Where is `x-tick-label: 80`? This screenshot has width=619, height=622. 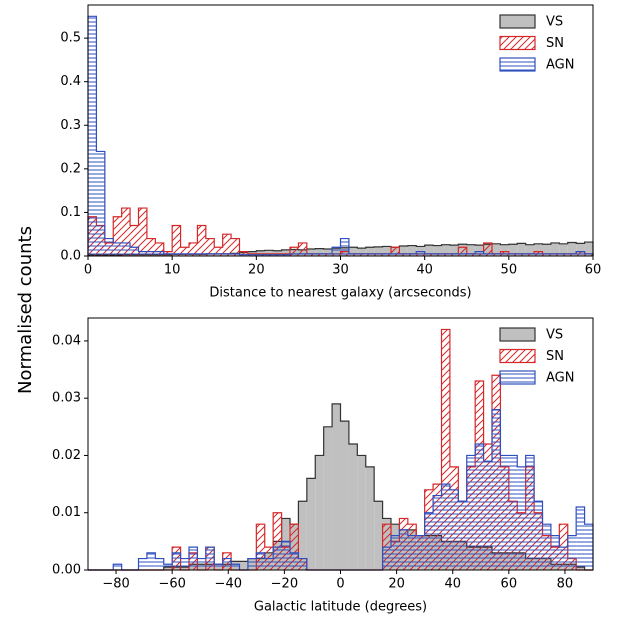
x-tick-label: 80 is located at coordinates (565, 584).